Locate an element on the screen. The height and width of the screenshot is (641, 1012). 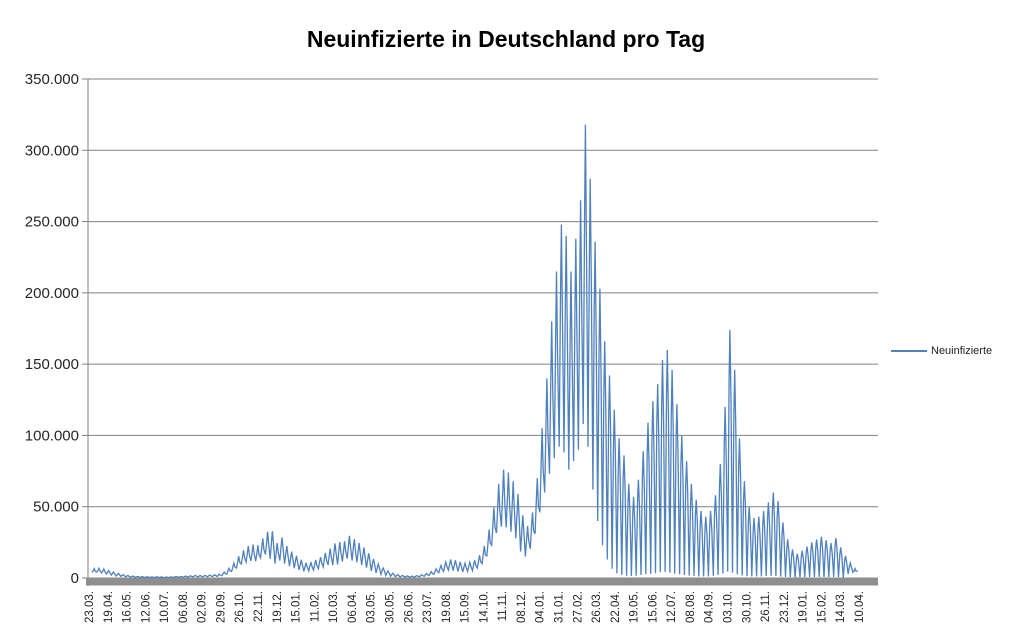
x-axis-label: 08.12. is located at coordinates (522, 607).